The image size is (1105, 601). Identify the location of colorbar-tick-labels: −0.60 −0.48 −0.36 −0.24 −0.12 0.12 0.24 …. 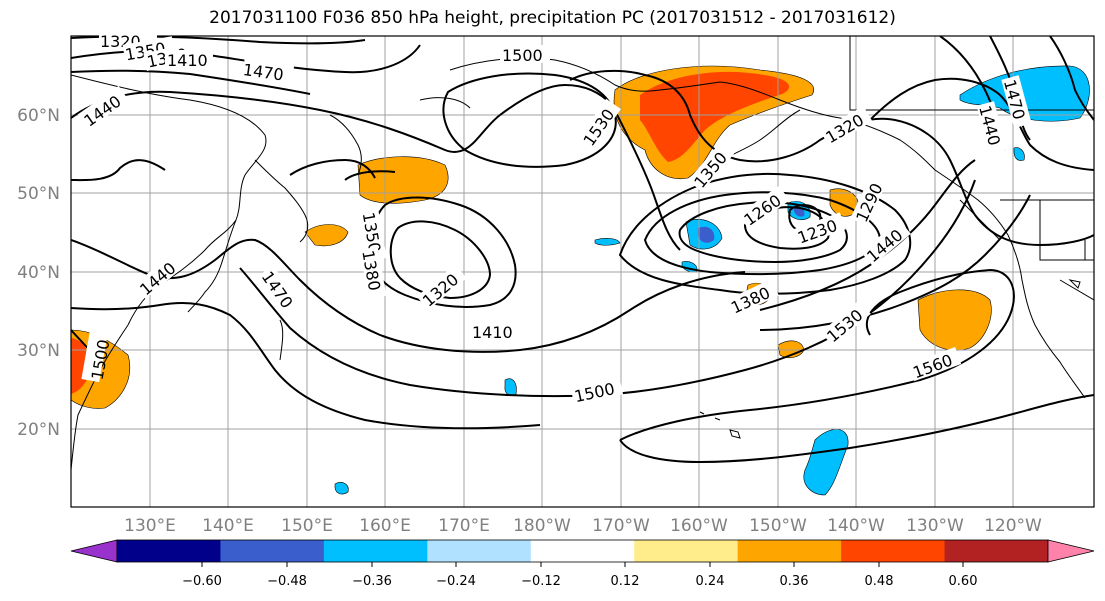
(579, 581).